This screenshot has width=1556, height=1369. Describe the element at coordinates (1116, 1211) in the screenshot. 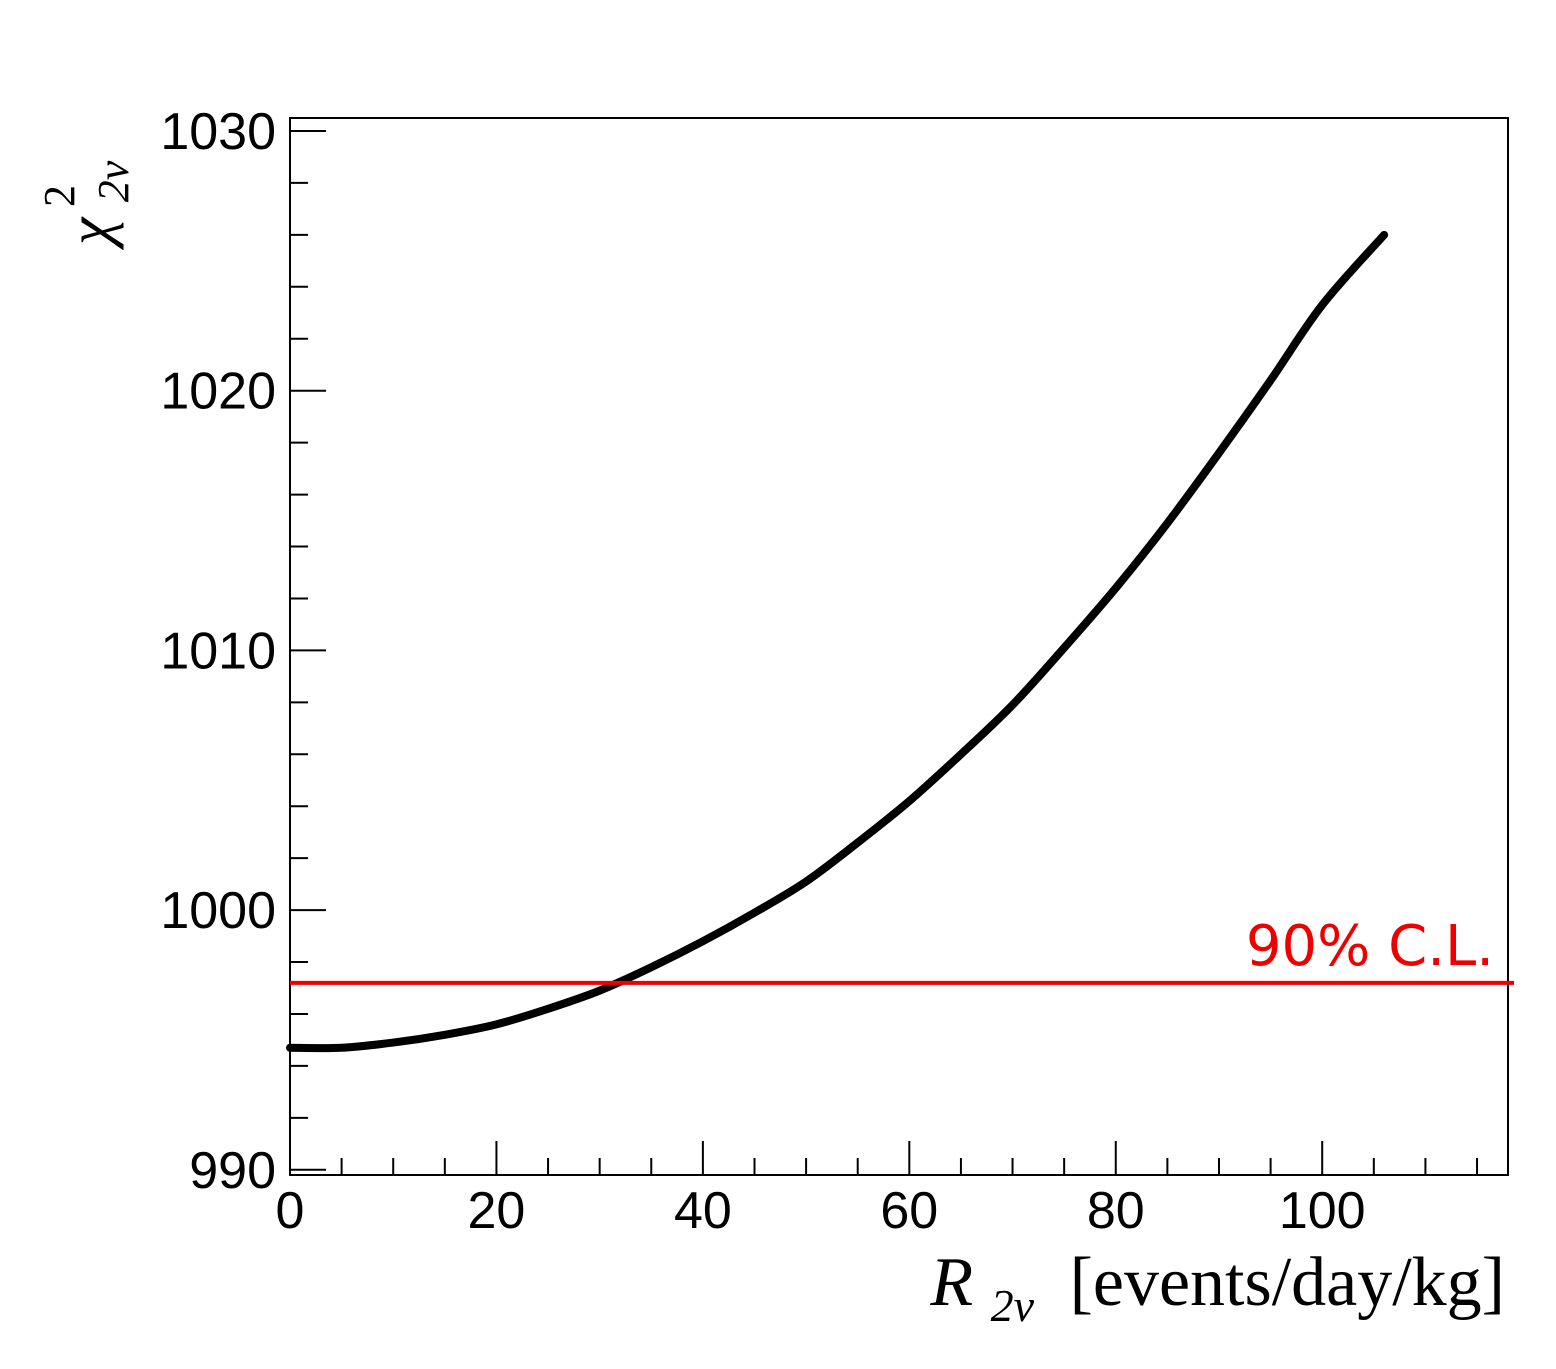

I see `x-tick-label: 80` at that location.